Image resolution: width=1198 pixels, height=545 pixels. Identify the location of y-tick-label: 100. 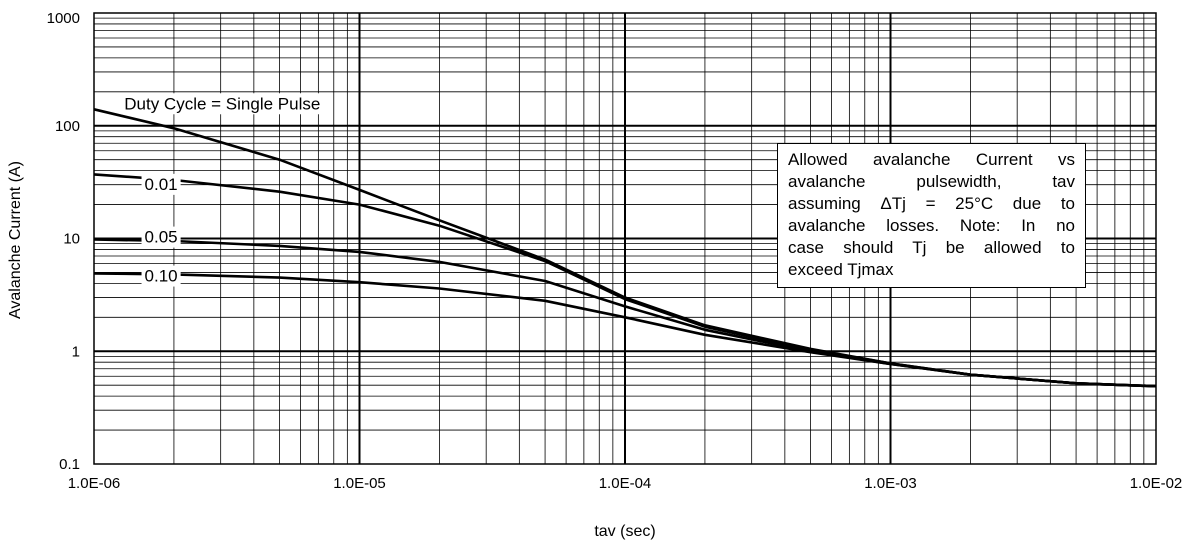
(67, 126).